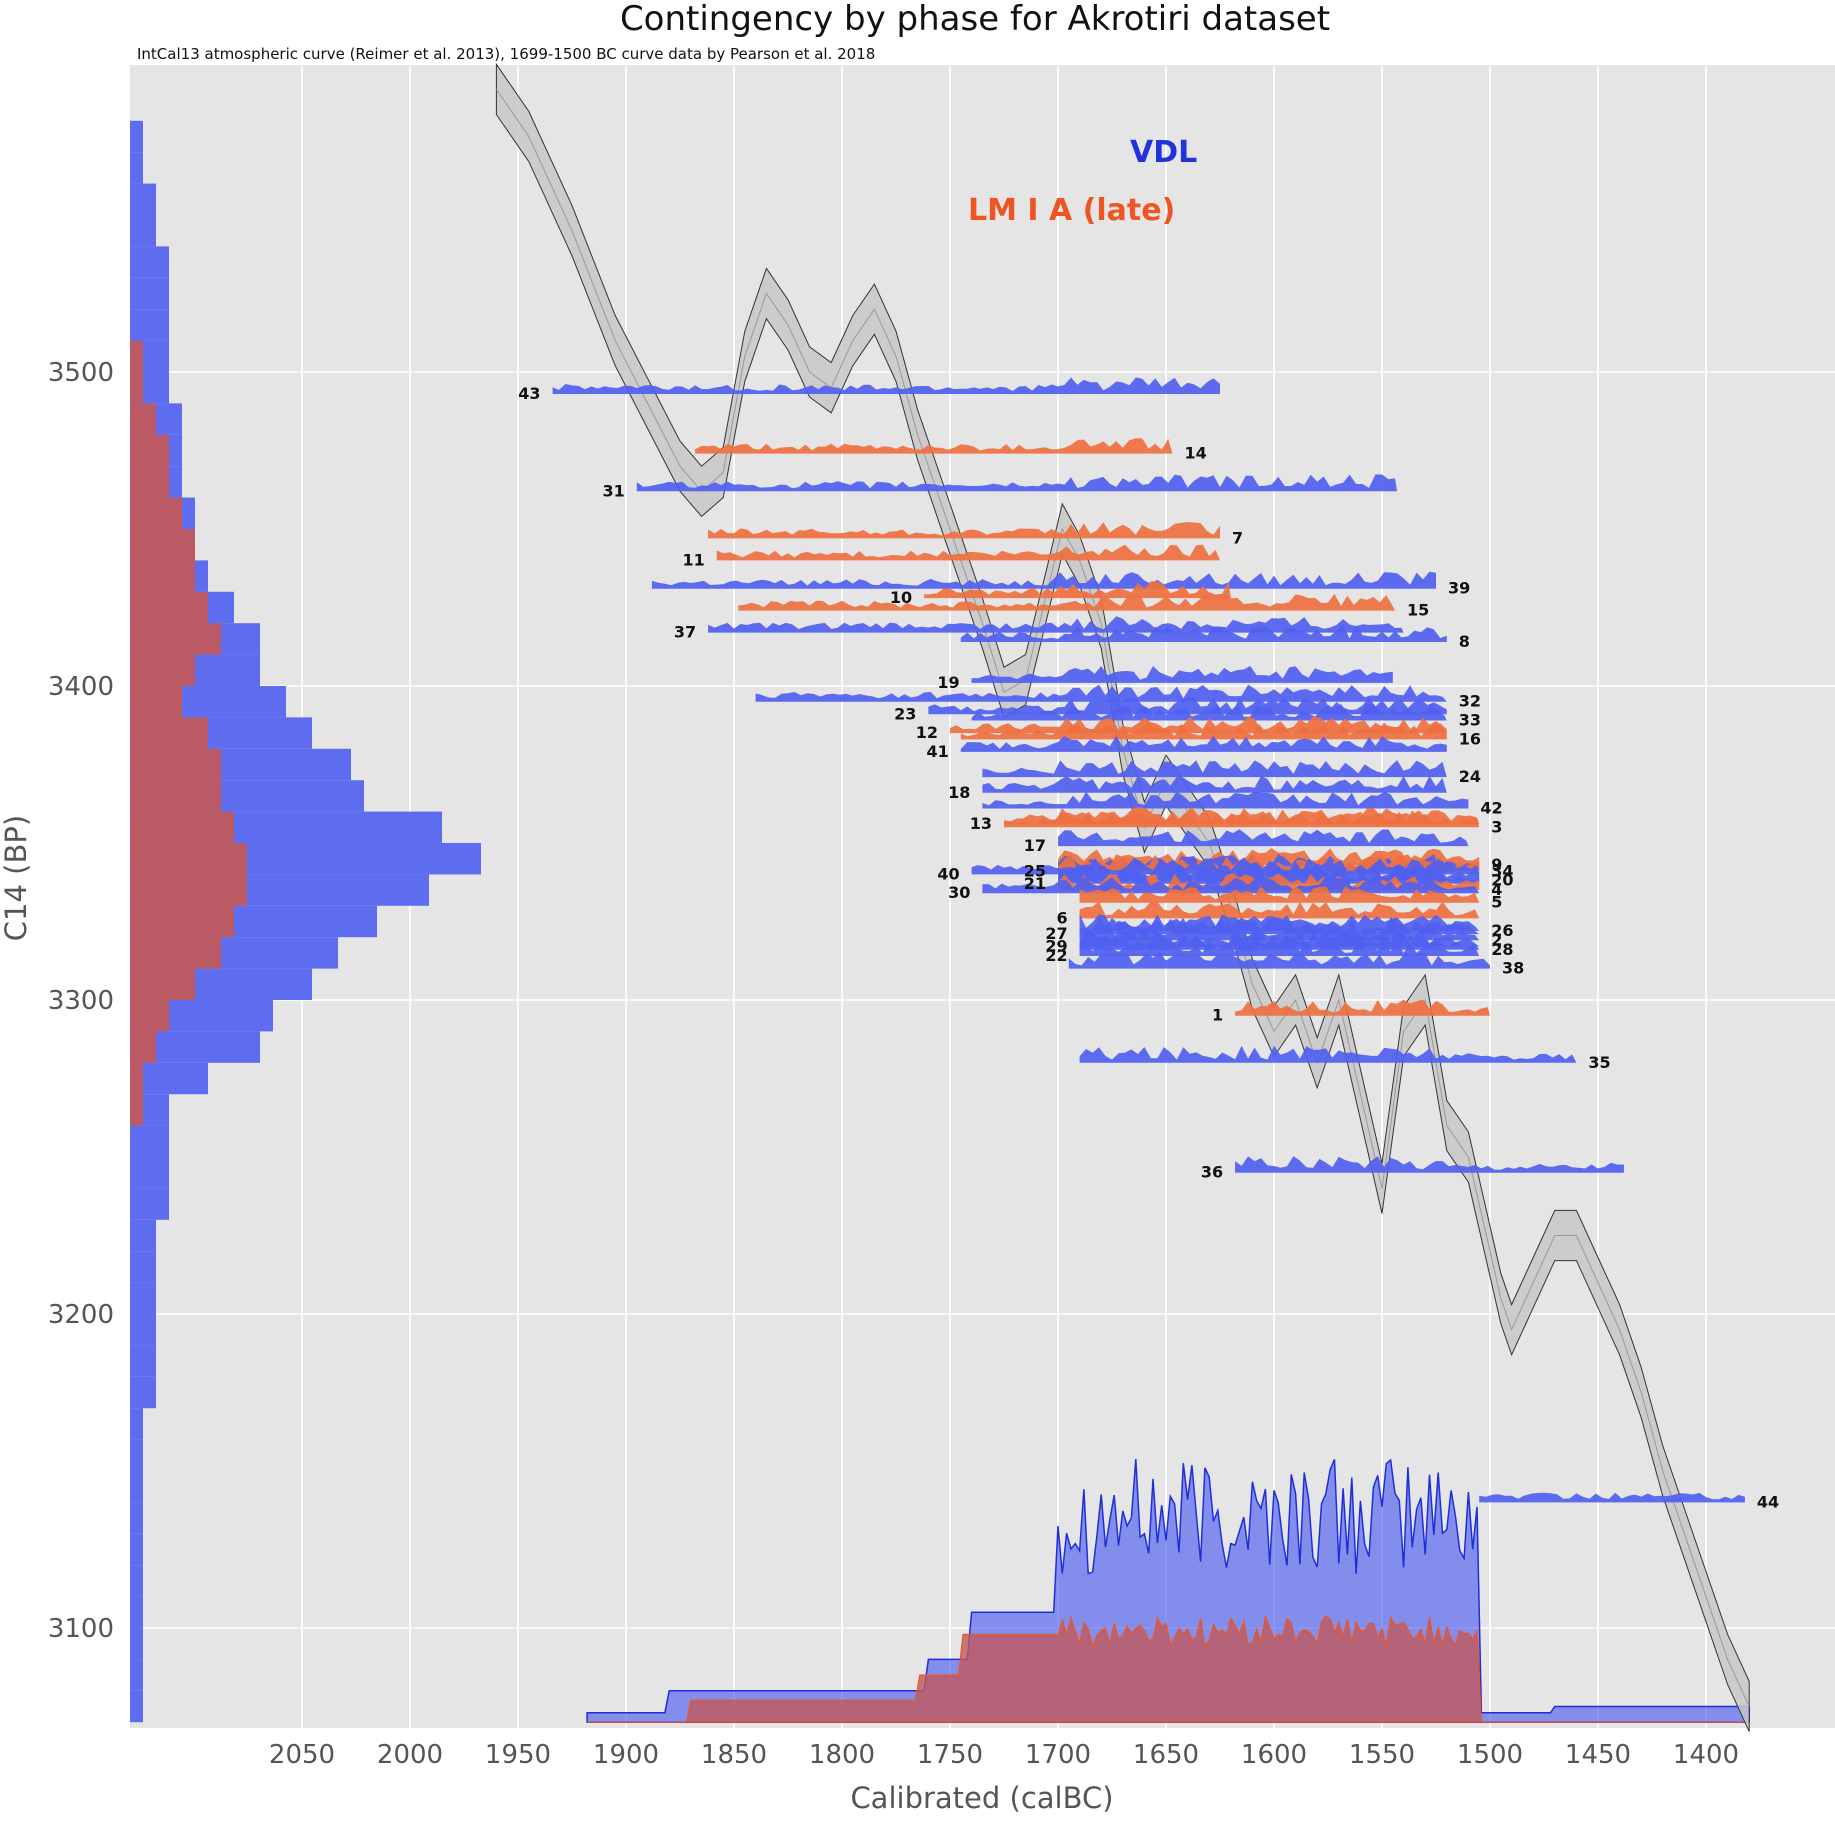  Describe the element at coordinates (1496, 939) in the screenshot. I see `sample-label: 2` at that location.